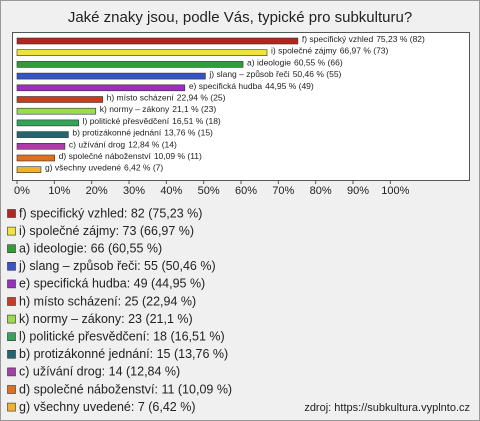 Image resolution: width=480 pixels, height=421 pixels. What do you see at coordinates (110, 213) in the screenshot?
I see `legend-label: f) specifický vzhled: 82 (75,23 %)` at bounding box center [110, 213].